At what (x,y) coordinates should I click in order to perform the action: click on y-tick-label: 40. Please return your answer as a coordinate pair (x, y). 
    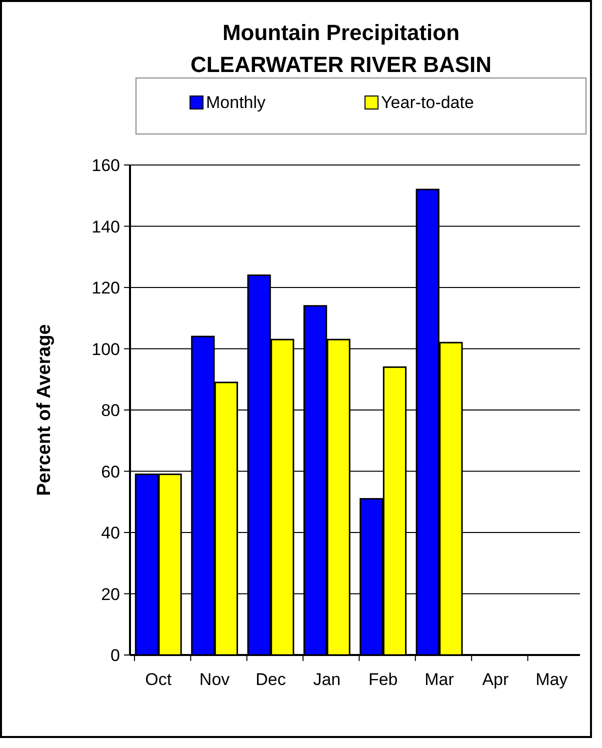
    Looking at the image, I should click on (110, 533).